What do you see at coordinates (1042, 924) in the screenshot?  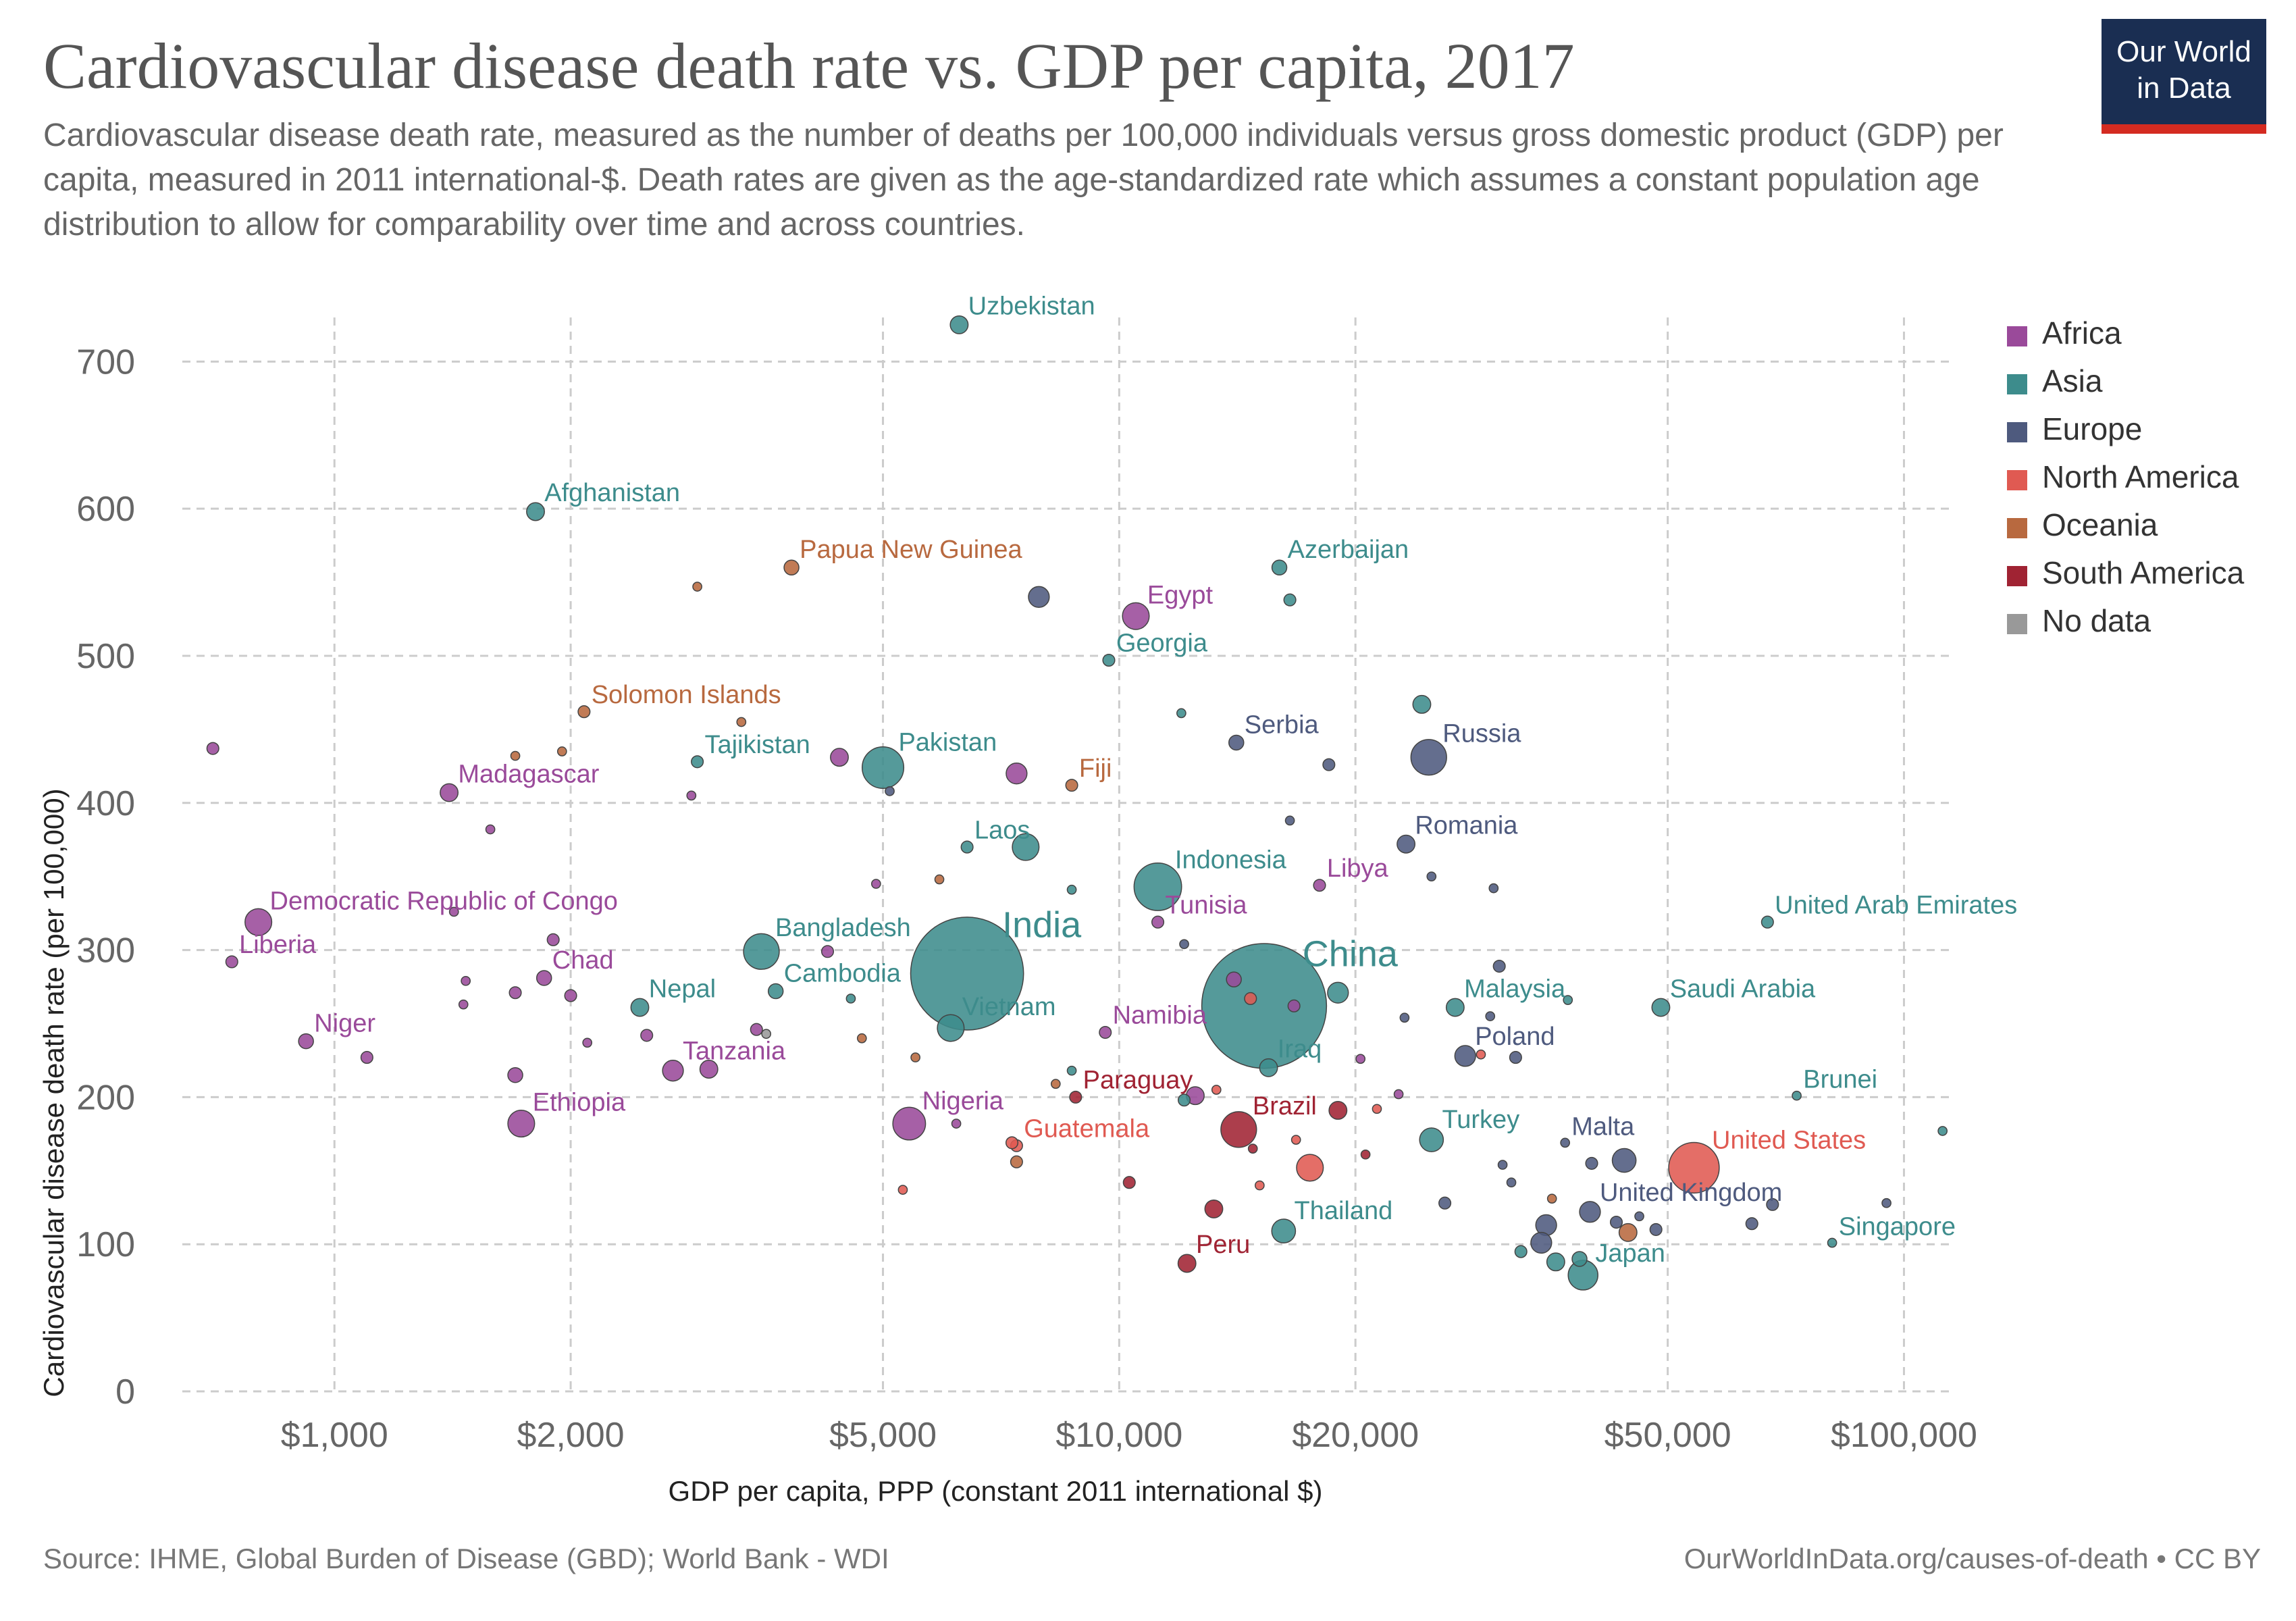 I see `point-label: India` at bounding box center [1042, 924].